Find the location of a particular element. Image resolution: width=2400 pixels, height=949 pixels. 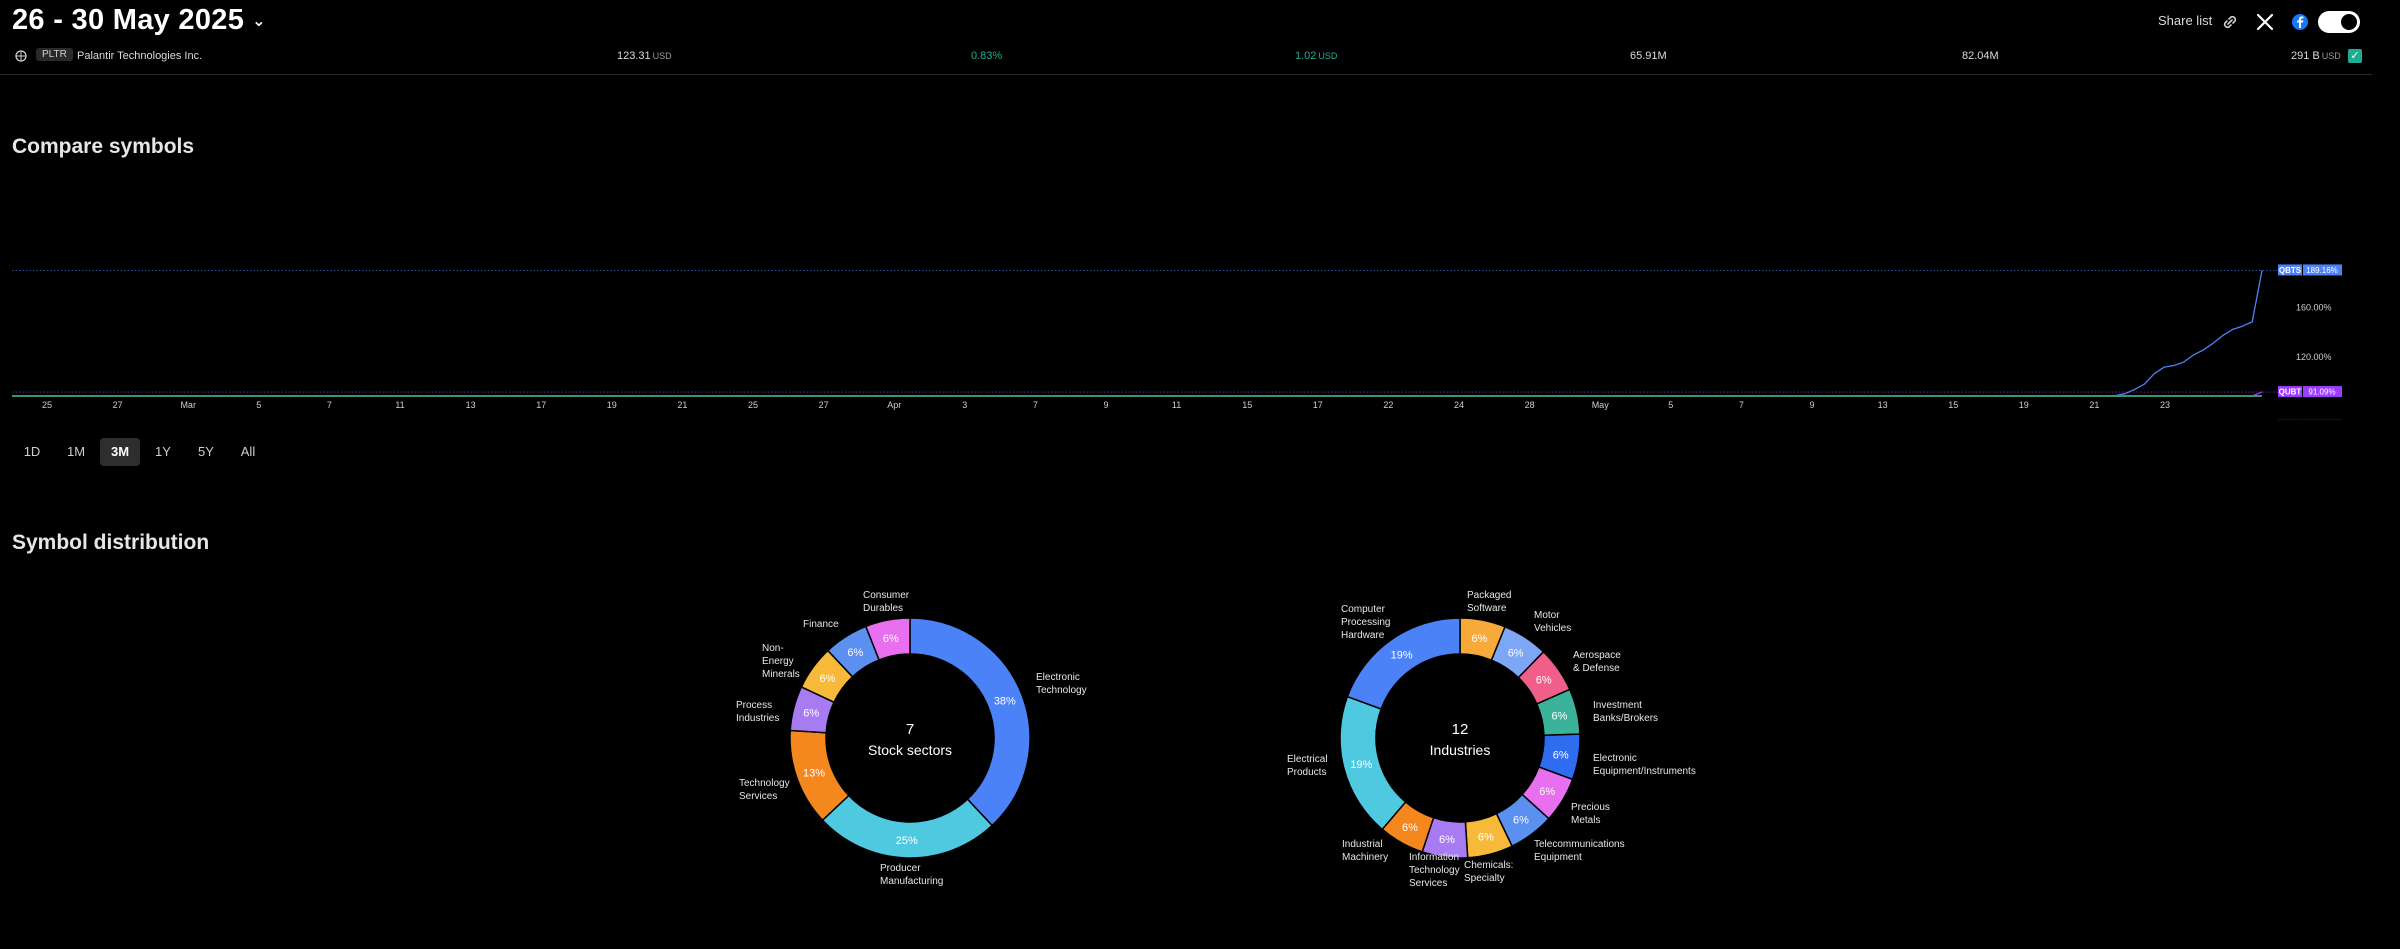

x-tick-label: 28 is located at coordinates (1530, 405).